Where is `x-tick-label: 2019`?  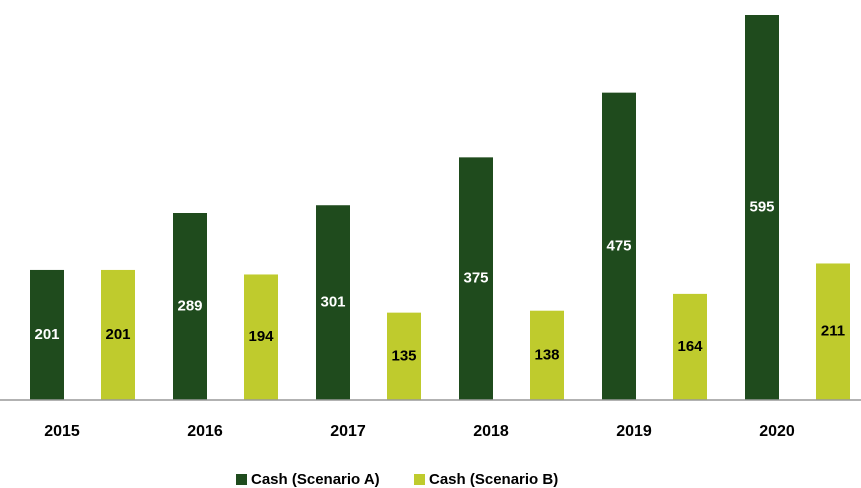
x-tick-label: 2019 is located at coordinates (634, 431).